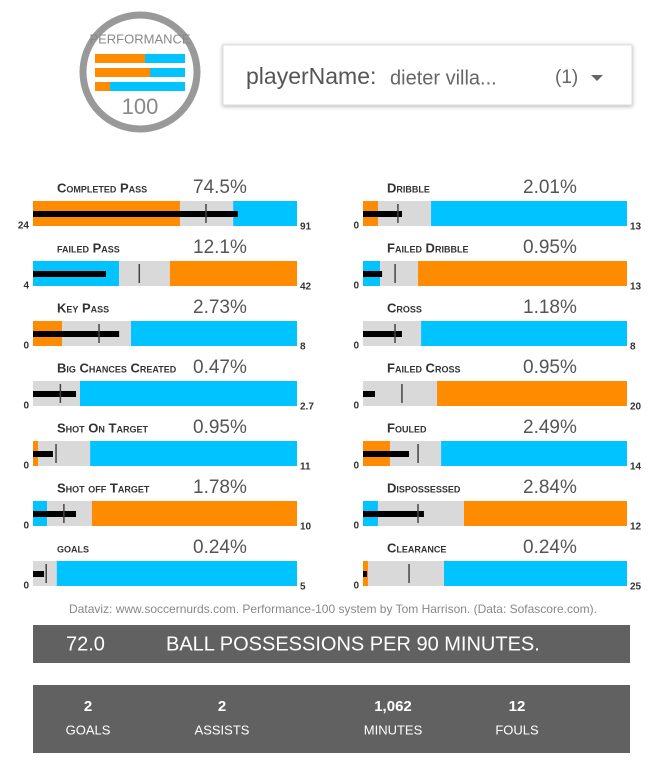 Image resolution: width=666 pixels, height=769 pixels. Describe the element at coordinates (550, 307) in the screenshot. I see `annotation: 1.18%` at that location.